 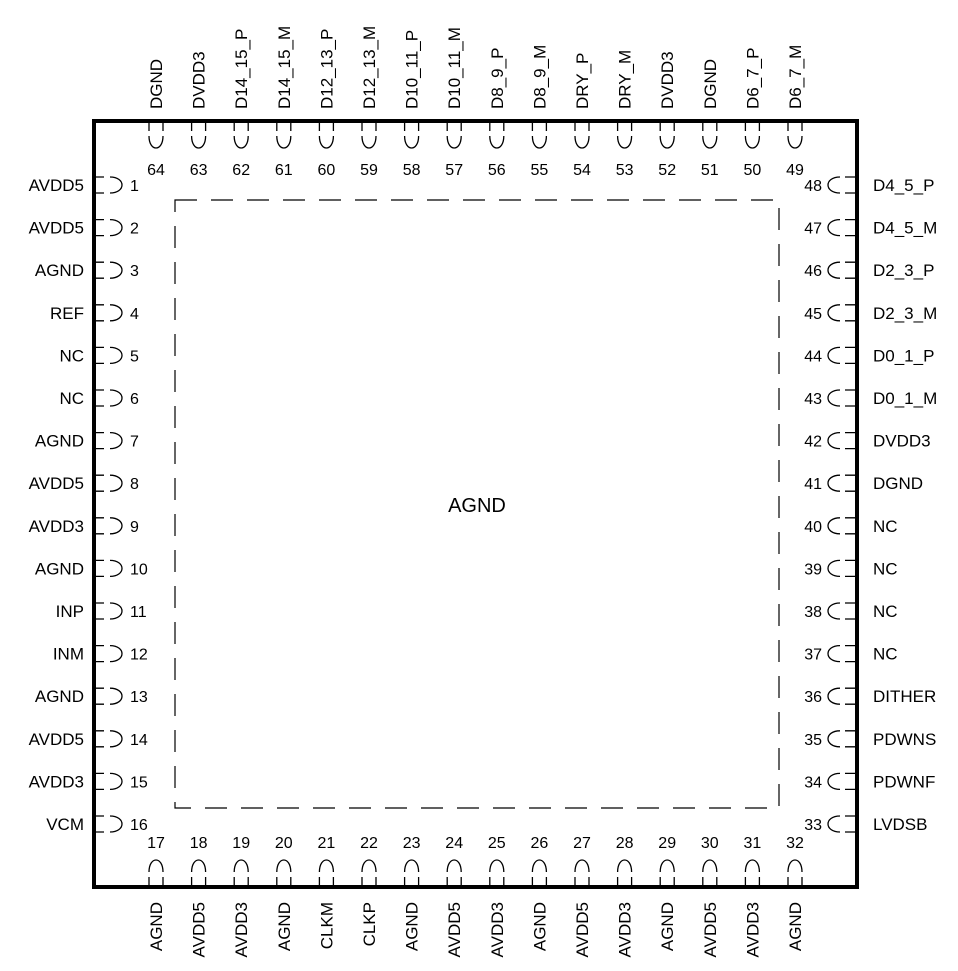 I want to click on pin-number: 41, so click(x=813, y=484).